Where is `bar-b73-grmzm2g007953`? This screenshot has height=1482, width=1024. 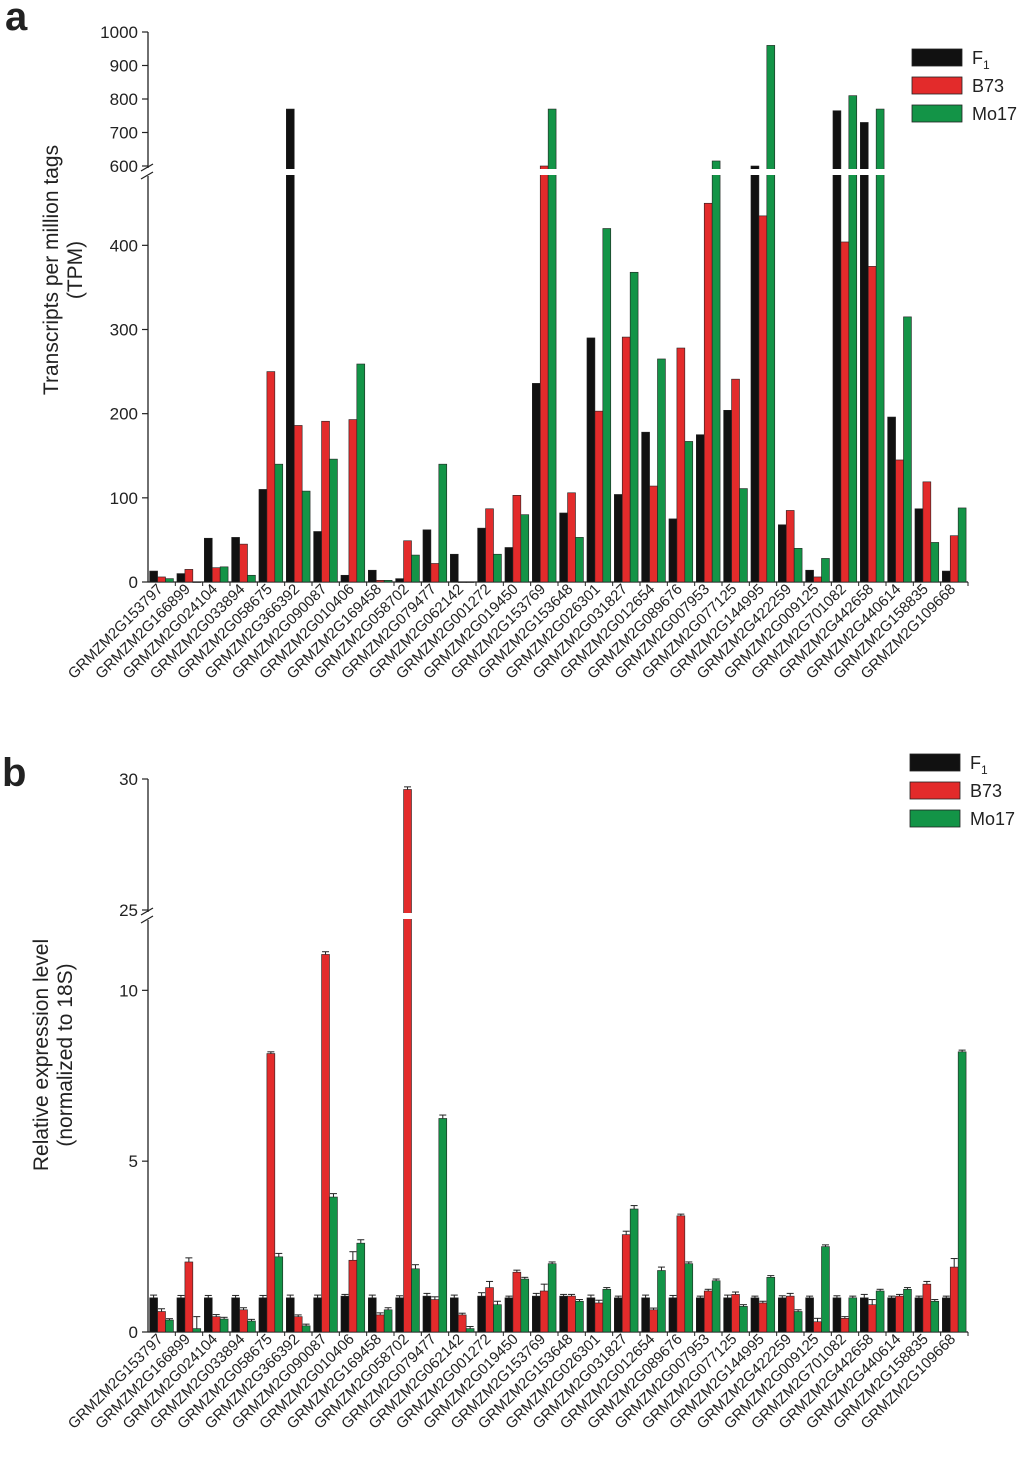 bar-b73-grmzm2g007953 is located at coordinates (708, 392).